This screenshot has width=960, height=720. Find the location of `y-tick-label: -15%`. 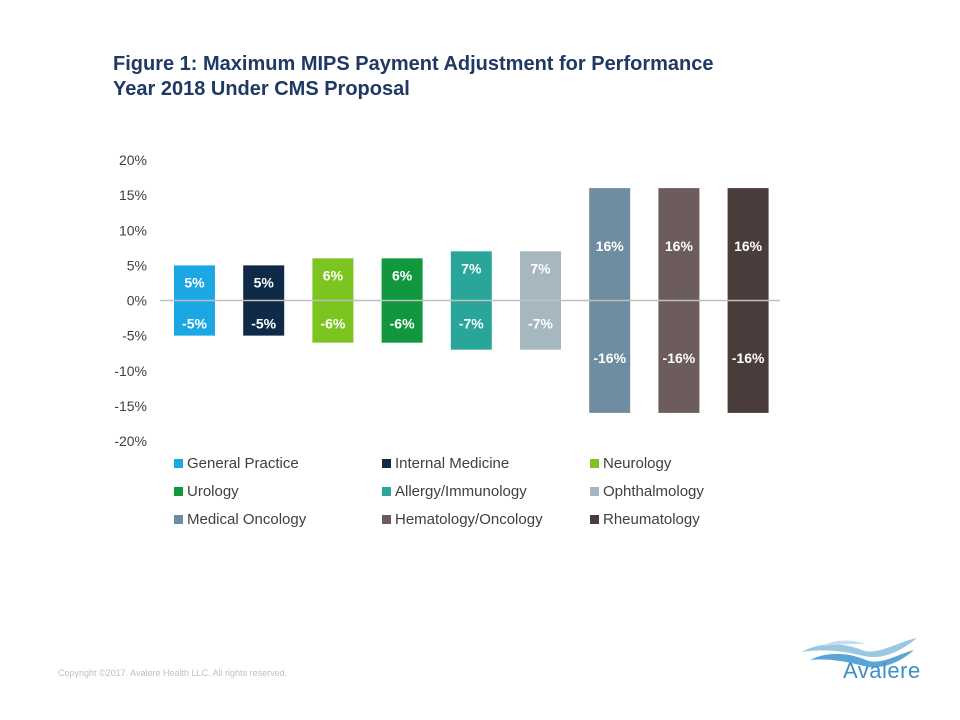

y-tick-label: -15% is located at coordinates (130, 406).